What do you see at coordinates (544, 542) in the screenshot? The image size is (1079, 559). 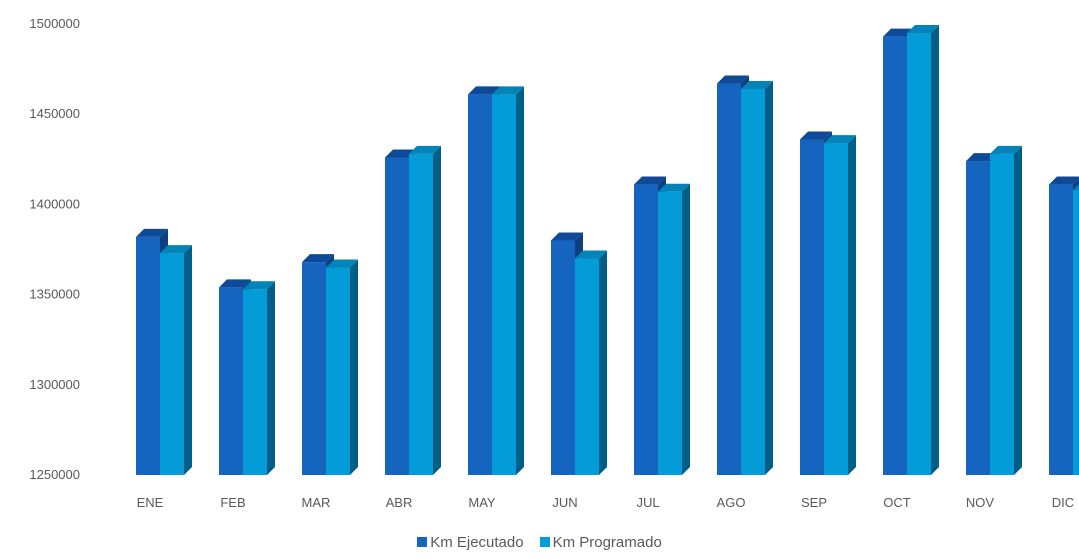 I see `legend-swatch-programado` at bounding box center [544, 542].